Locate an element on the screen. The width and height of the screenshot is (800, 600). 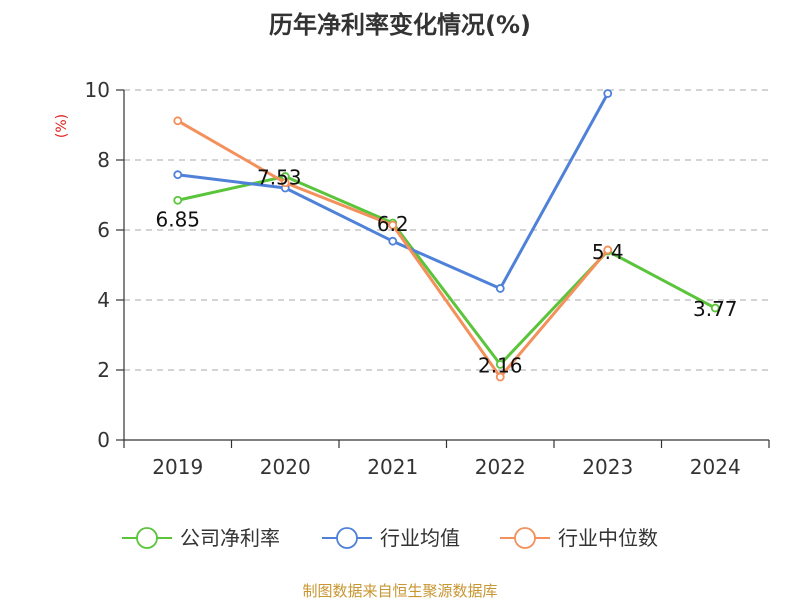
y-tick-label: 8 is located at coordinates (103, 160).